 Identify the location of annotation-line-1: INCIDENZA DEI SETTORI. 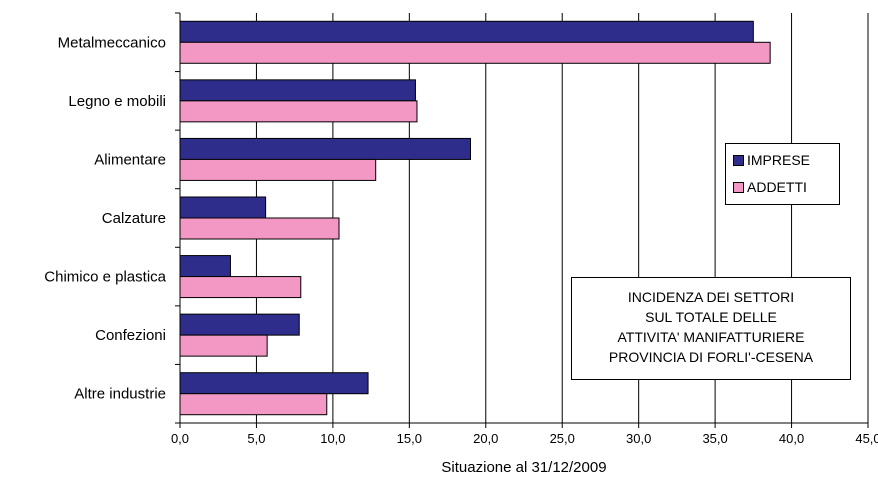
(711, 297).